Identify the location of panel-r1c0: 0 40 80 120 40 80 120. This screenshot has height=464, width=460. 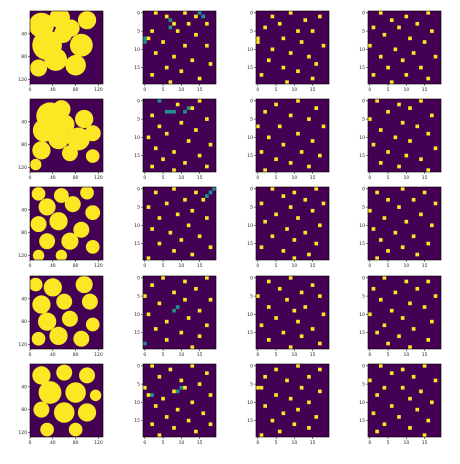
(61, 139).